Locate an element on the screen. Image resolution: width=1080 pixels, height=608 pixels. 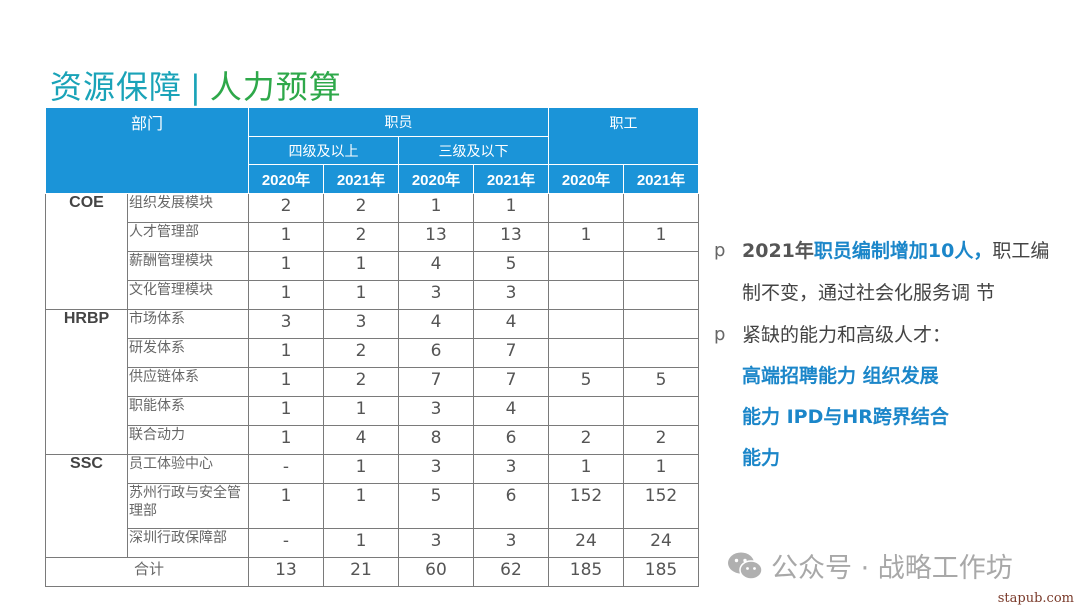
total-cell: 13 is located at coordinates (286, 572).